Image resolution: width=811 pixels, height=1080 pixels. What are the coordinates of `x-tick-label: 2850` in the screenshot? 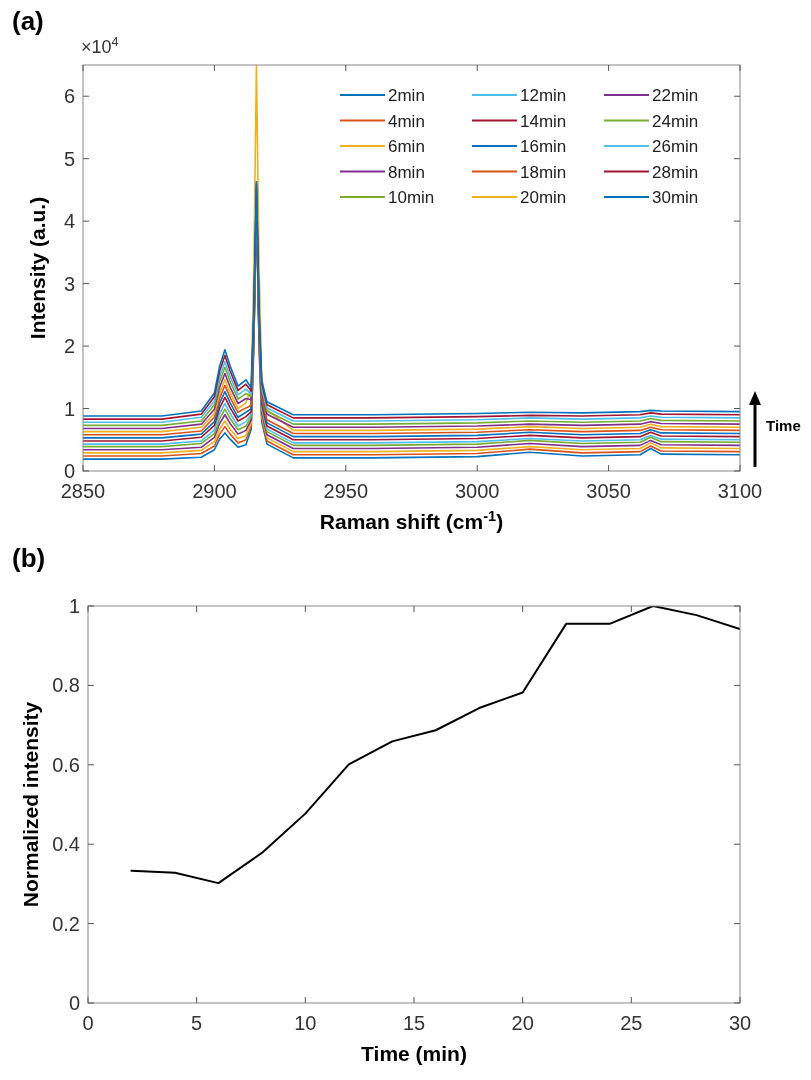 It's located at (83, 491).